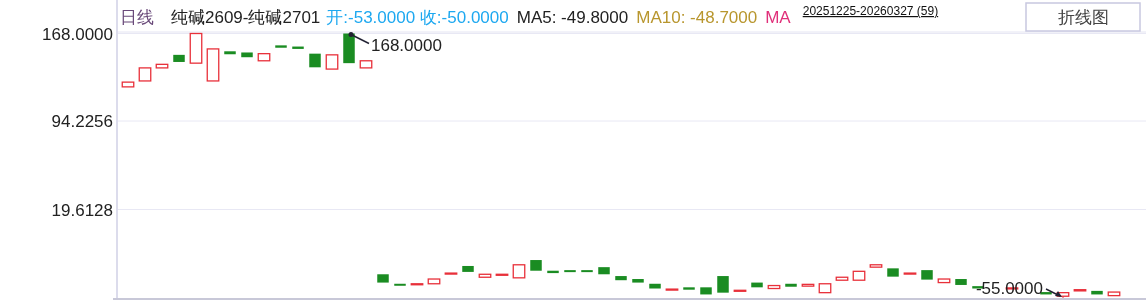  I want to click on text: MA10: -48.7000, so click(697, 17).